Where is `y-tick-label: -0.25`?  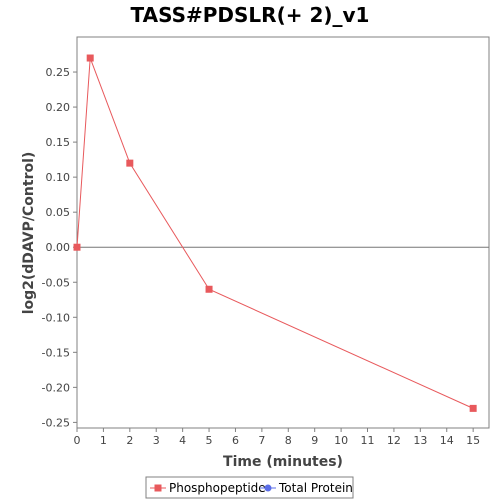
y-tick-label: -0.25 is located at coordinates (56, 422).